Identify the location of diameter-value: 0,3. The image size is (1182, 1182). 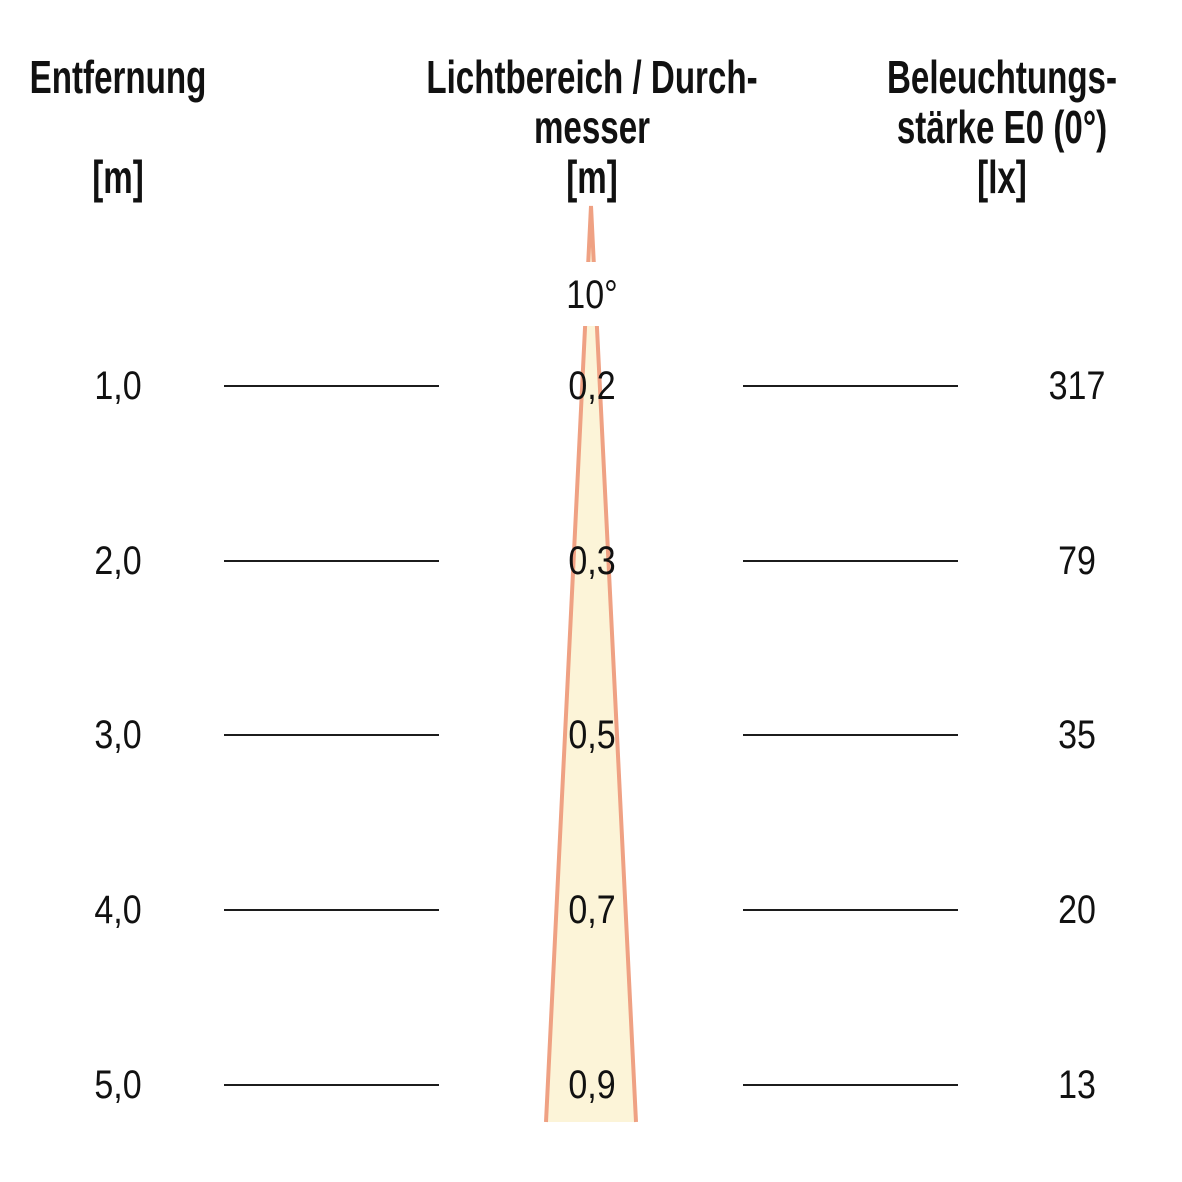
(592, 561).